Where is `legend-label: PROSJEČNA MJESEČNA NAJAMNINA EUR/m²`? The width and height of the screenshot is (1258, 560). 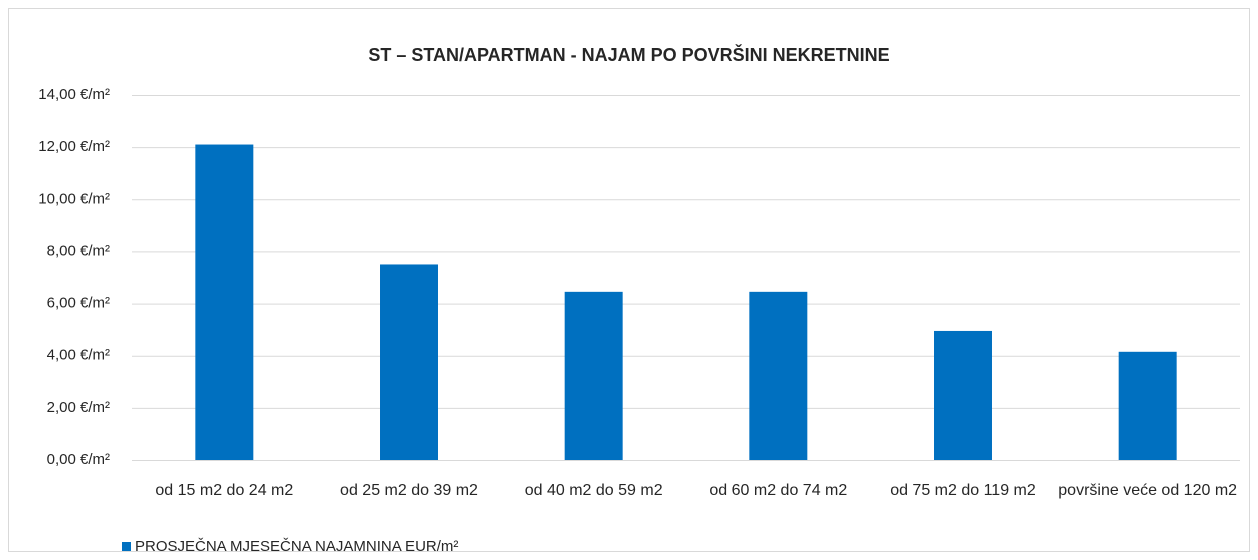
legend-label: PROSJEČNA MJESEČNA NAJAMNINA EUR/m² is located at coordinates (297, 546).